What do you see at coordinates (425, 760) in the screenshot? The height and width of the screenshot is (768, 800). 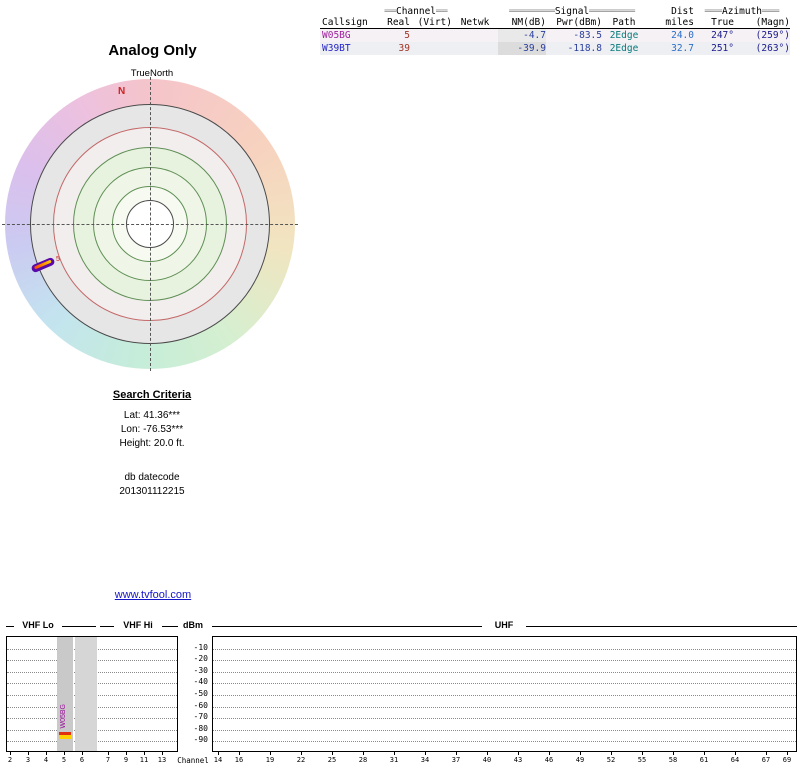 I see `channel-tick-label: 34` at bounding box center [425, 760].